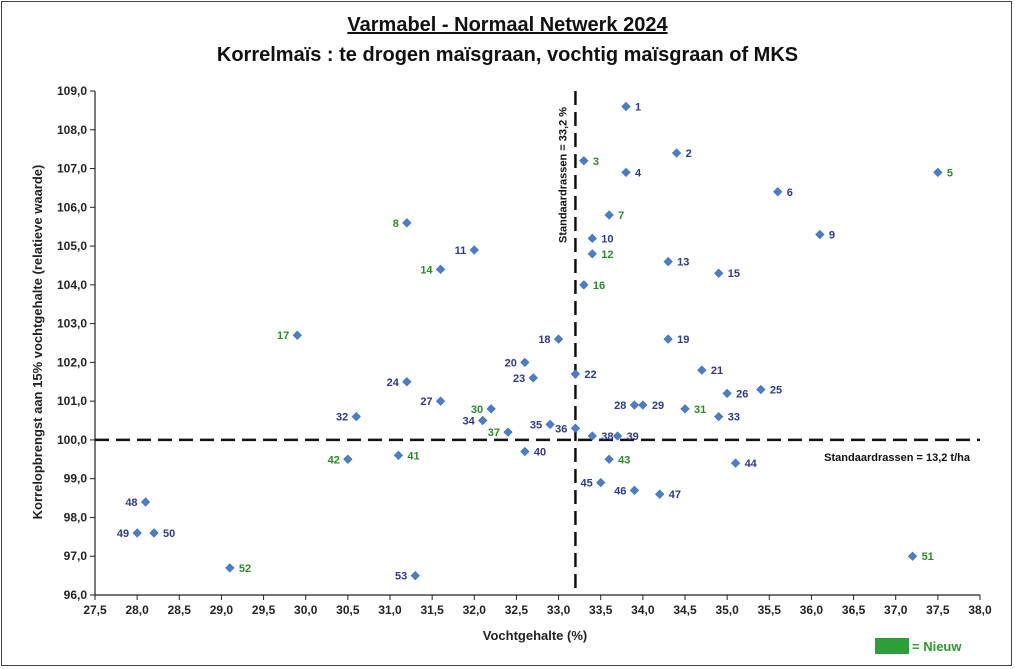 The height and width of the screenshot is (669, 1015). I want to click on data-point-label: 28, so click(620, 406).